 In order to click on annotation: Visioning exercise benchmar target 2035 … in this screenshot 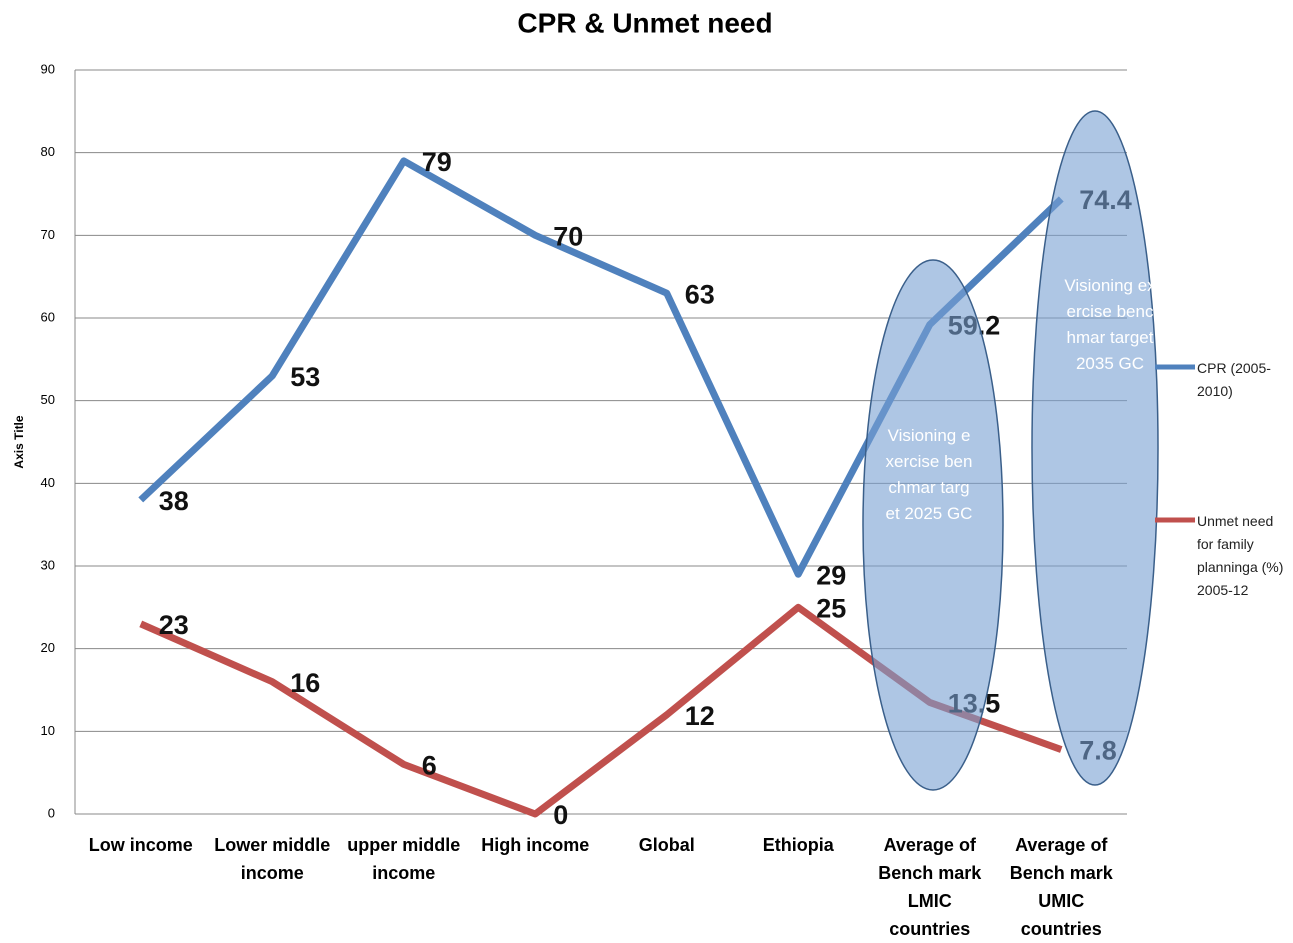, I will do `click(1110, 324)`.